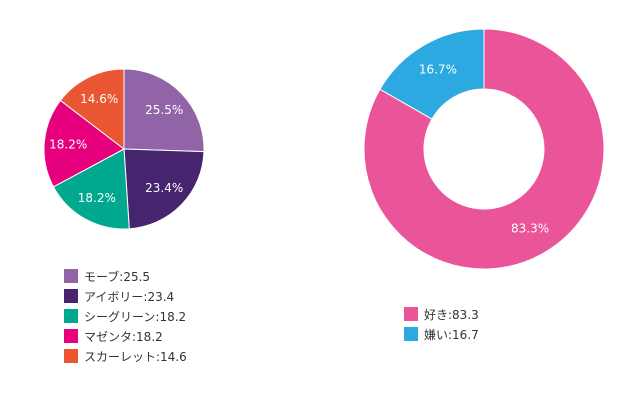 The height and width of the screenshot is (400, 640). What do you see at coordinates (135, 356) in the screenshot?
I see `legend-label: スカーレット:14.6` at bounding box center [135, 356].